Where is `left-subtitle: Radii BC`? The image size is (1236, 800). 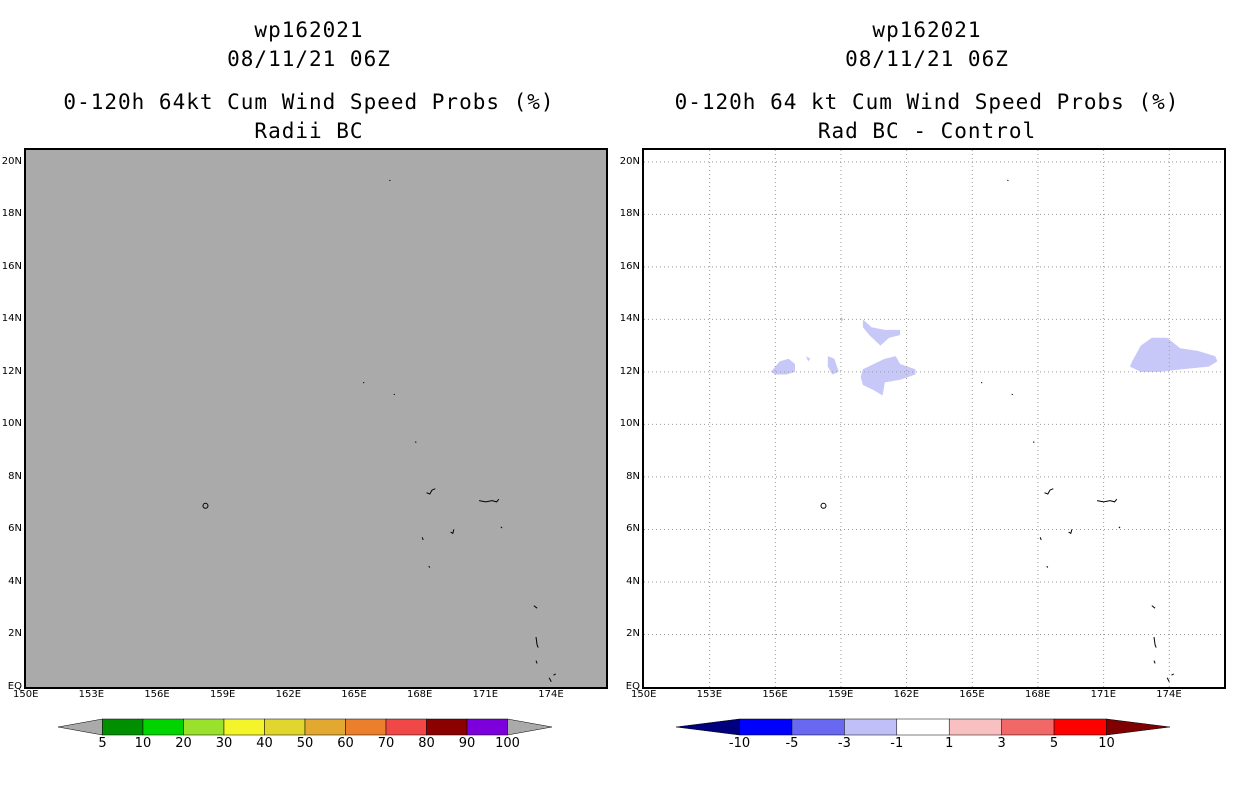 left-subtitle: Radii BC is located at coordinates (309, 131).